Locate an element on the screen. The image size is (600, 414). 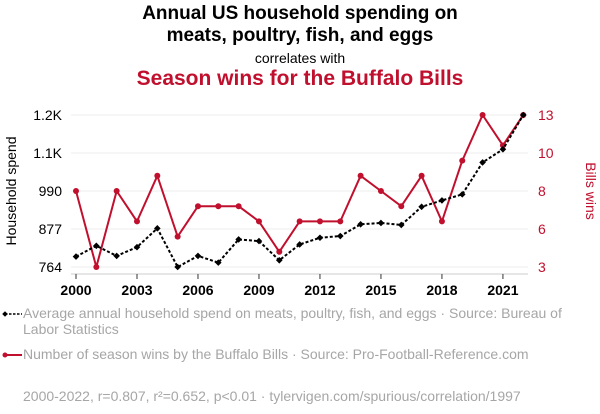
y-axis-left-label: Household spend is located at coordinates (11, 191).